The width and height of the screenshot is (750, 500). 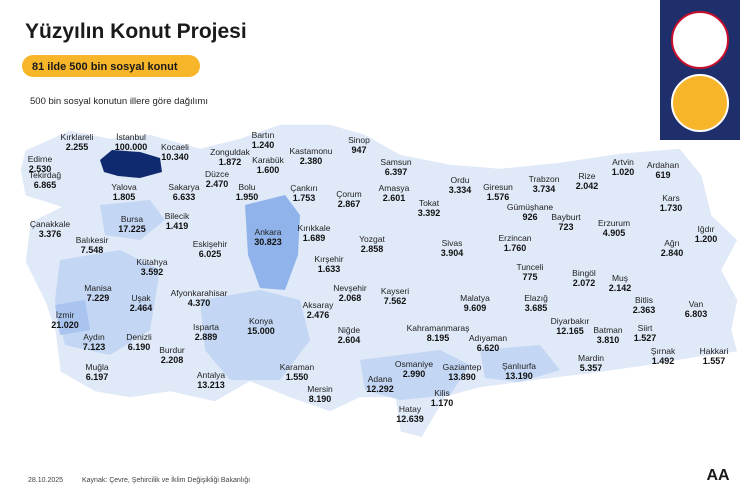 What do you see at coordinates (217, 184) in the screenshot?
I see `province-value: 2.470` at bounding box center [217, 184].